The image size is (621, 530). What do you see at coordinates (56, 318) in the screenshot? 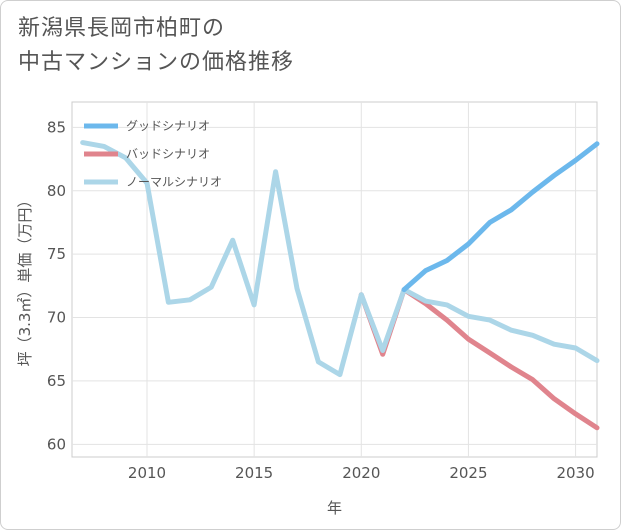
I see `y-tick-label: 70` at bounding box center [56, 318].